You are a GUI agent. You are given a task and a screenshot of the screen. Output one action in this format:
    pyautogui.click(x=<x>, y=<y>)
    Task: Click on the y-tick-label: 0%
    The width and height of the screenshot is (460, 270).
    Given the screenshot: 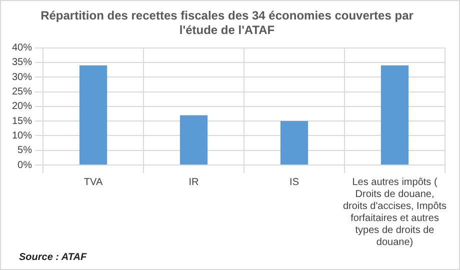 What is the action you would take?
    pyautogui.click(x=25, y=165)
    